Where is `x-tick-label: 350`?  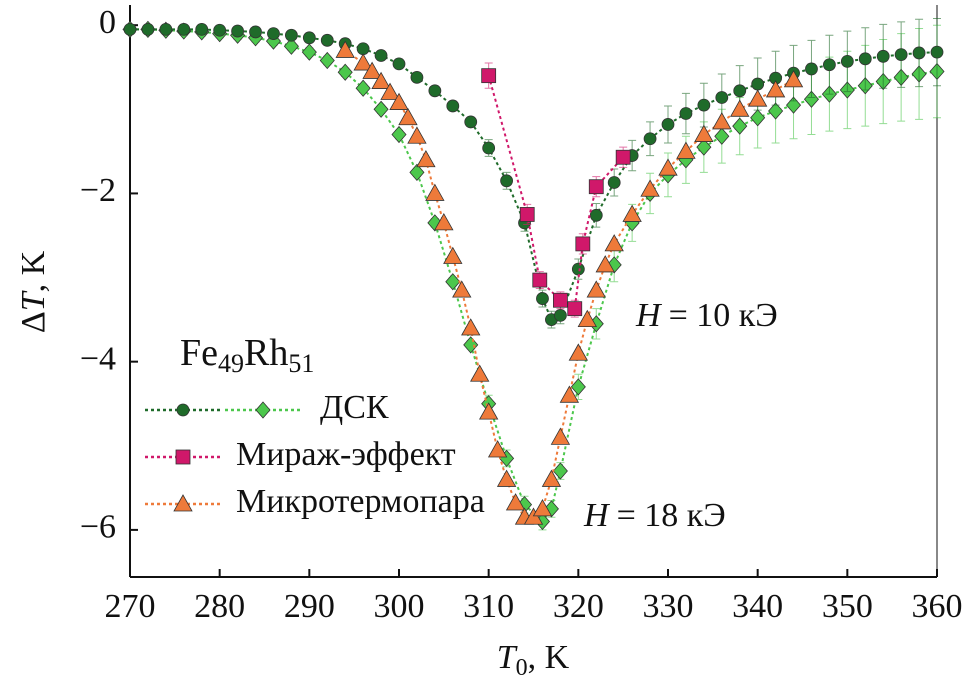 x-tick-label: 350 is located at coordinates (847, 606).